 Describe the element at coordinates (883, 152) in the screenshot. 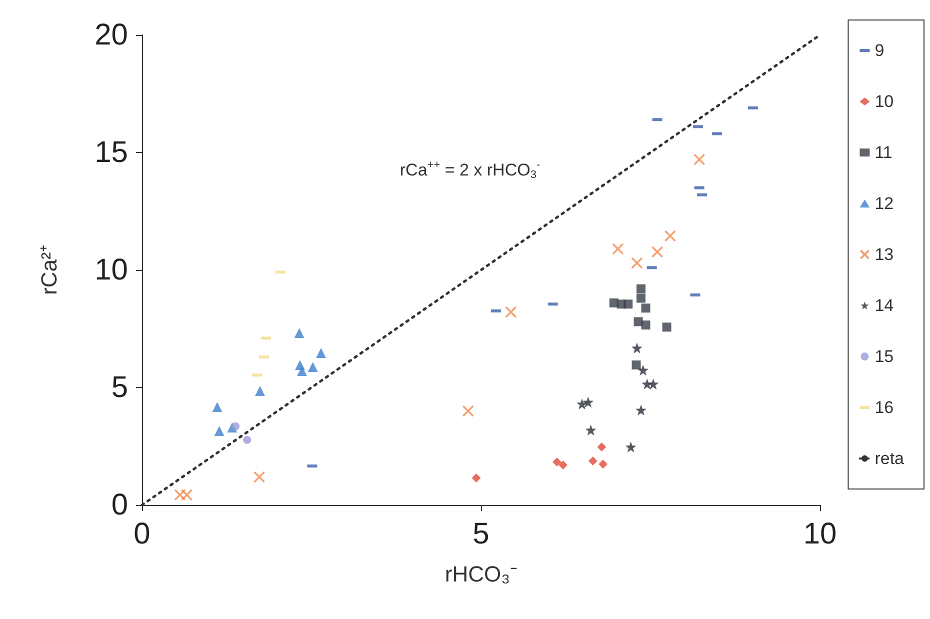

I see `legend-label: 11` at that location.